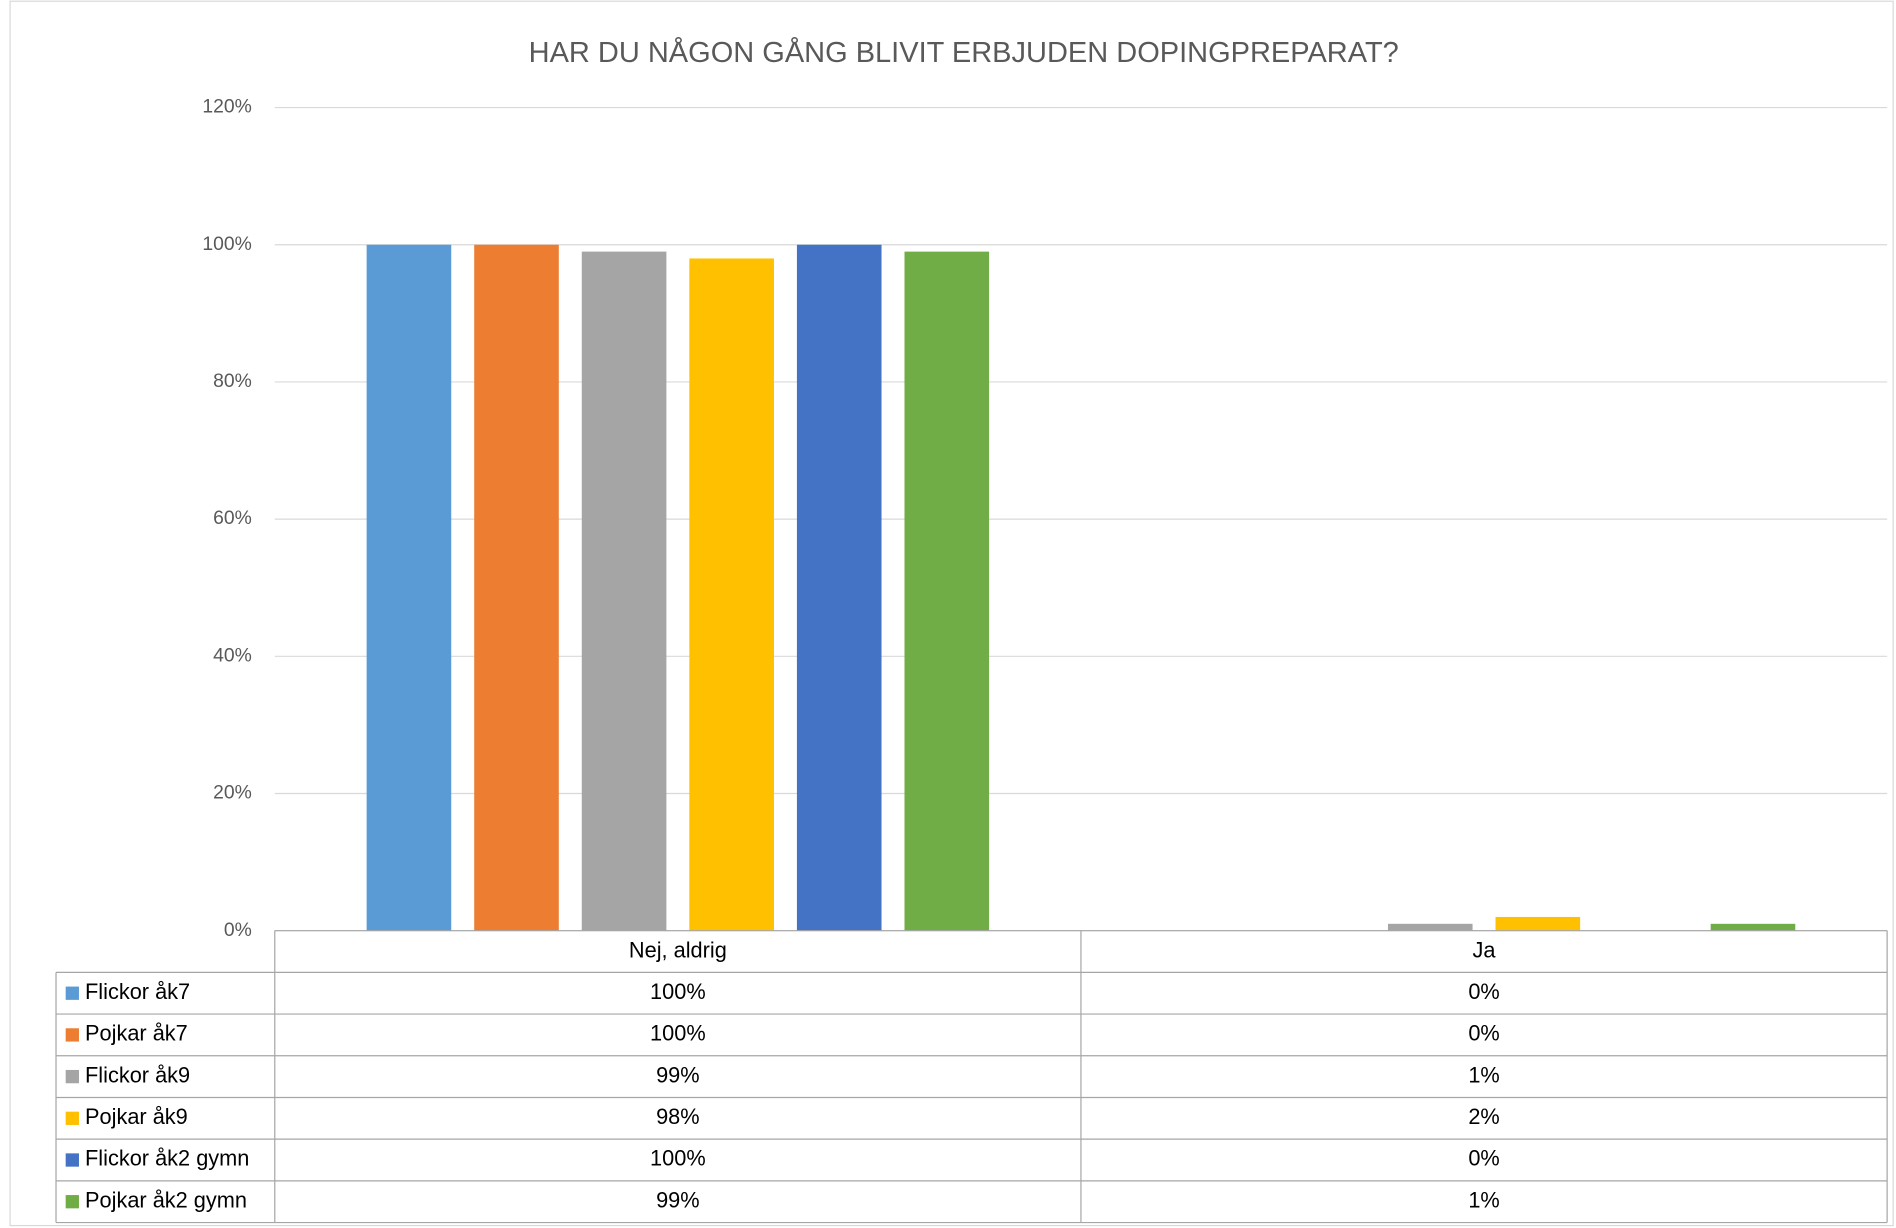 The height and width of the screenshot is (1228, 1896). Describe the element at coordinates (232, 518) in the screenshot. I see `y-tick-label: 60%` at that location.